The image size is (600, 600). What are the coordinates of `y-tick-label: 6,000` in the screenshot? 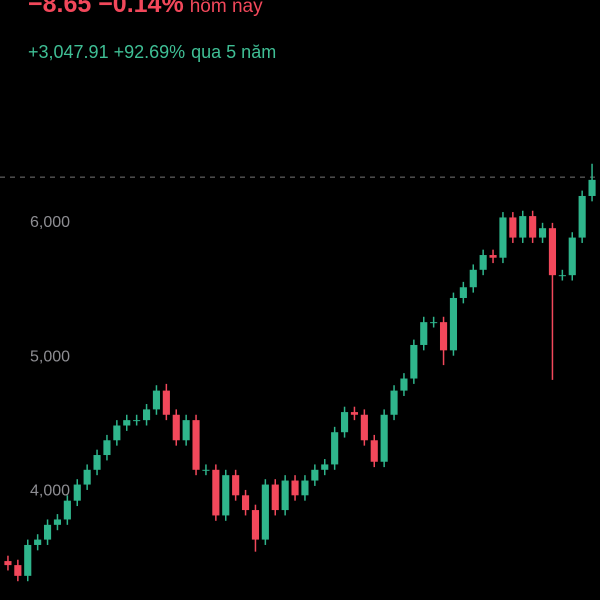 It's located at (50, 222).